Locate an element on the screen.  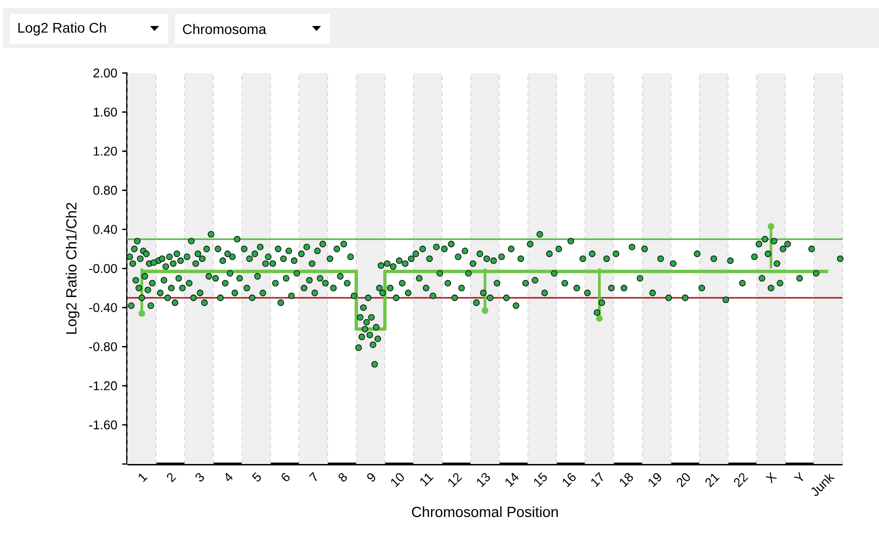
y-tick-label: 1.20 is located at coordinates (105, 151).